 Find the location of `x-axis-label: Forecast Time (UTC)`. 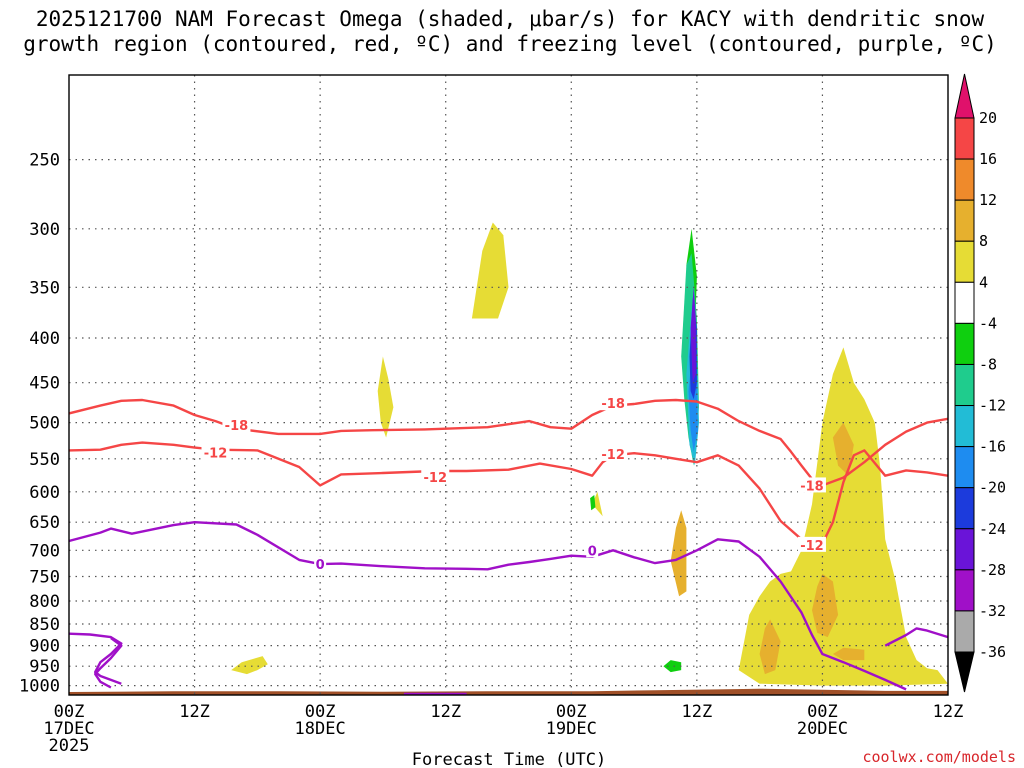

x-axis-label: Forecast Time (UTC) is located at coordinates (509, 759).